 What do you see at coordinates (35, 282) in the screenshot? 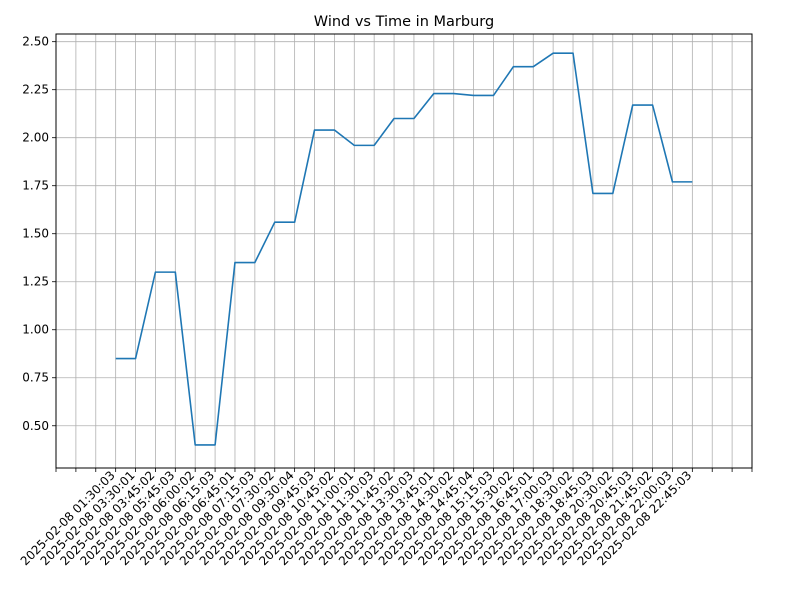
I see `y-tick-label: 1.25` at bounding box center [35, 282].